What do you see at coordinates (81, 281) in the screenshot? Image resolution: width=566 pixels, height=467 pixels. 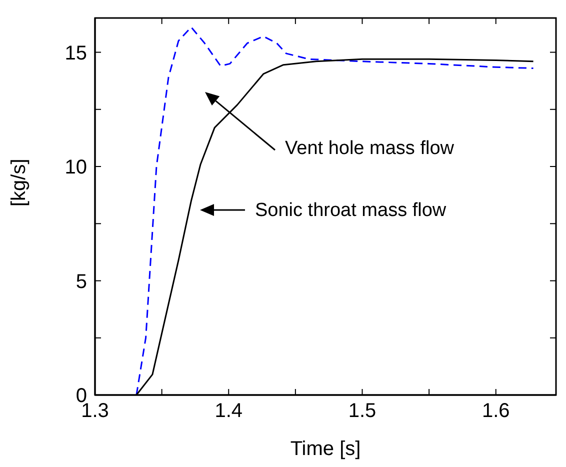 I see `y-tick-label: 5` at bounding box center [81, 281].